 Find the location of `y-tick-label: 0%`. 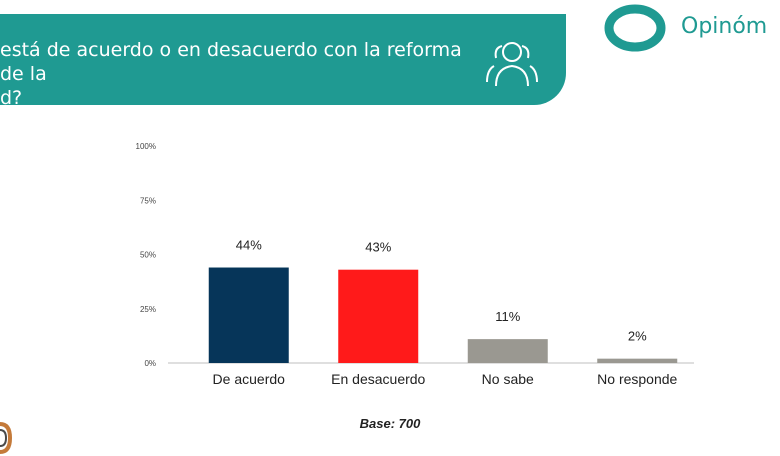

y-tick-label: 0% is located at coordinates (150, 363).